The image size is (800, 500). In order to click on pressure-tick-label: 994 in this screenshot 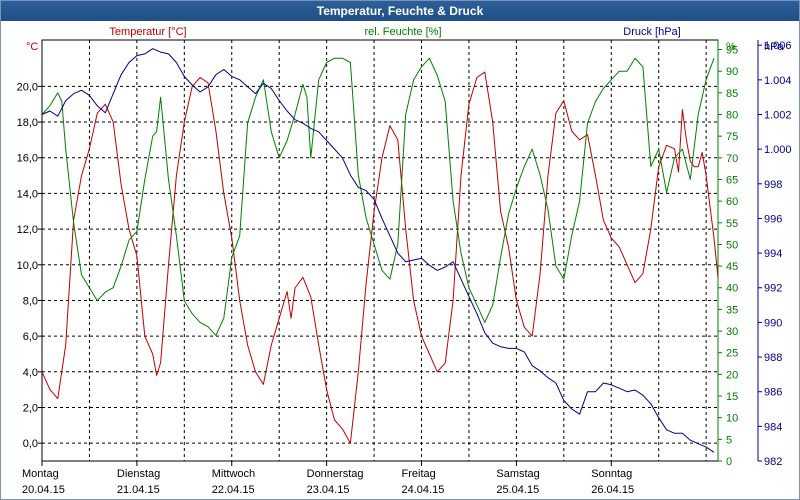, I will do `click(773, 254)`.